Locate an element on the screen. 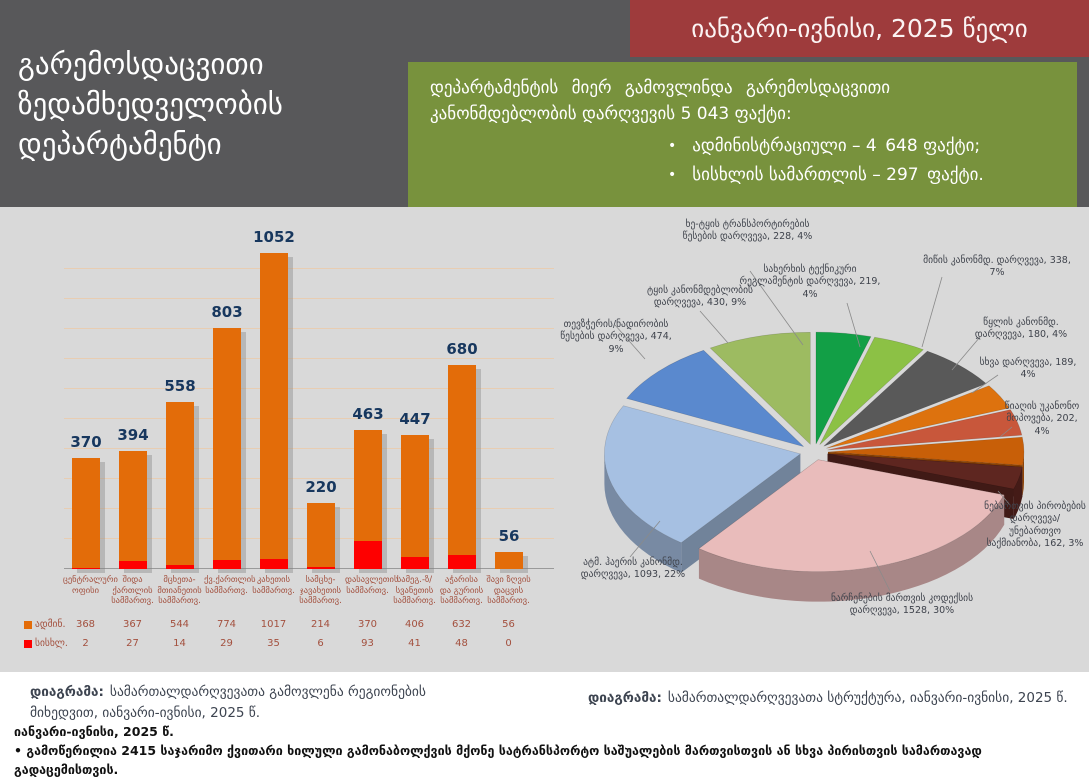 This screenshot has width=1089, height=784. table-cell: 544 is located at coordinates (179, 624).